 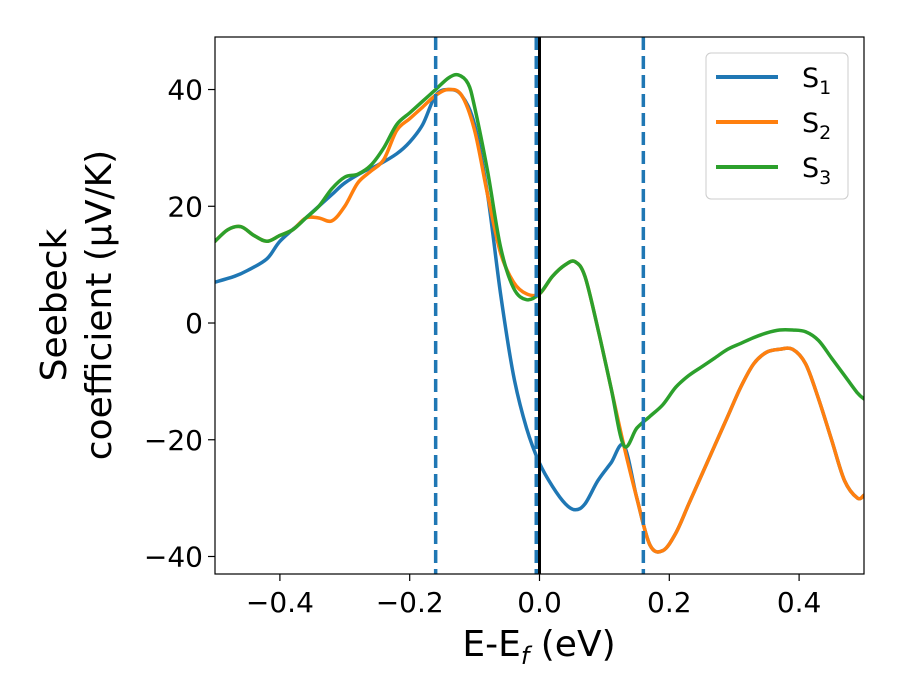 I want to click on legend-label-s3: S3, so click(x=816, y=171).